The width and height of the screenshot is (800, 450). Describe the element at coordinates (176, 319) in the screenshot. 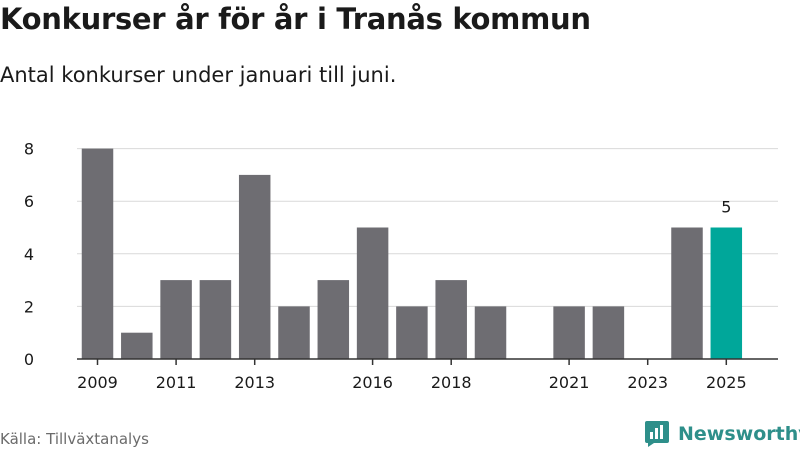

I see `bar-2011` at that location.